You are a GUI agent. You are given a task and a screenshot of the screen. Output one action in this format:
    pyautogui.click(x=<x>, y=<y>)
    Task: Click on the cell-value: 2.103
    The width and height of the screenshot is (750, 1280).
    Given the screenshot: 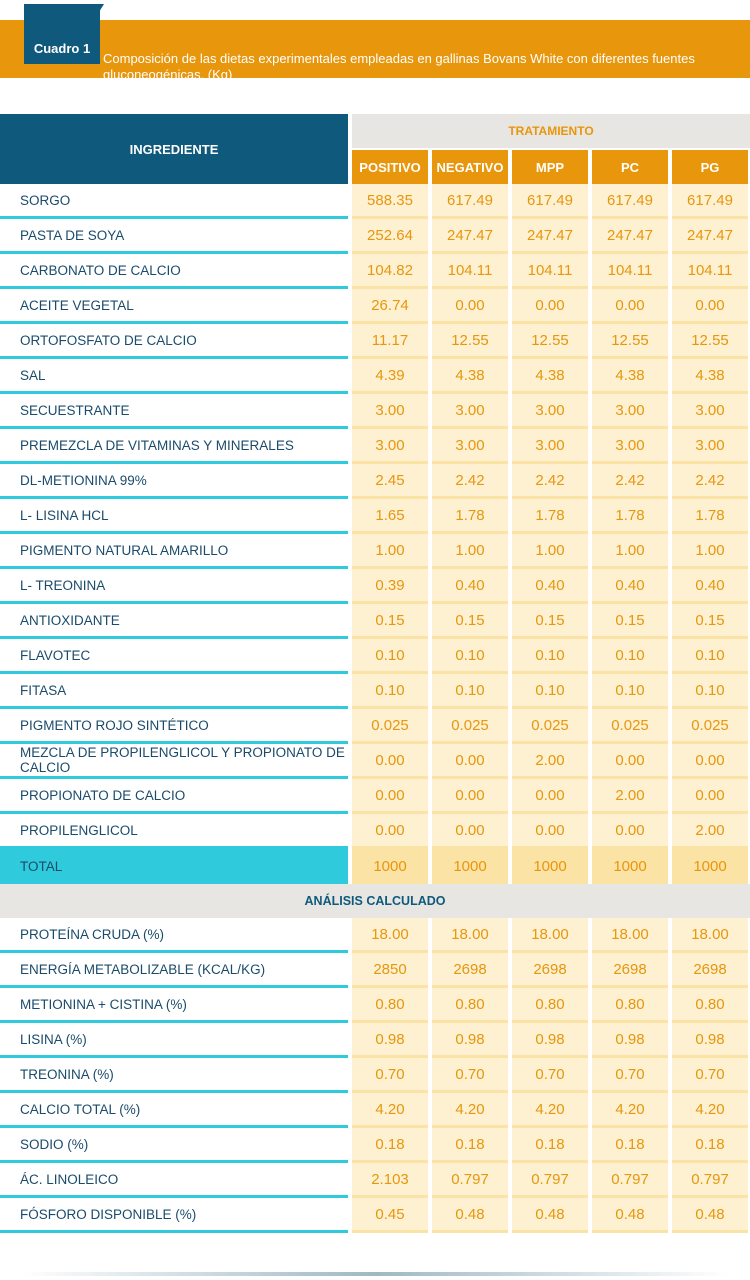 What is the action you would take?
    pyautogui.click(x=390, y=1180)
    